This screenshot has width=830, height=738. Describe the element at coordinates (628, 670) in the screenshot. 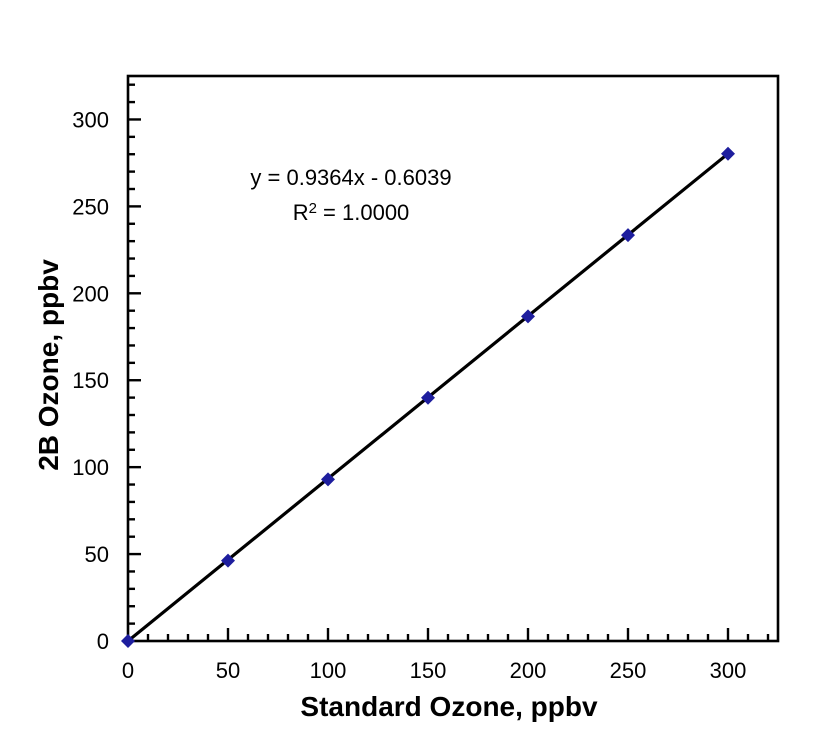

I see `x-tick-label: 250` at that location.